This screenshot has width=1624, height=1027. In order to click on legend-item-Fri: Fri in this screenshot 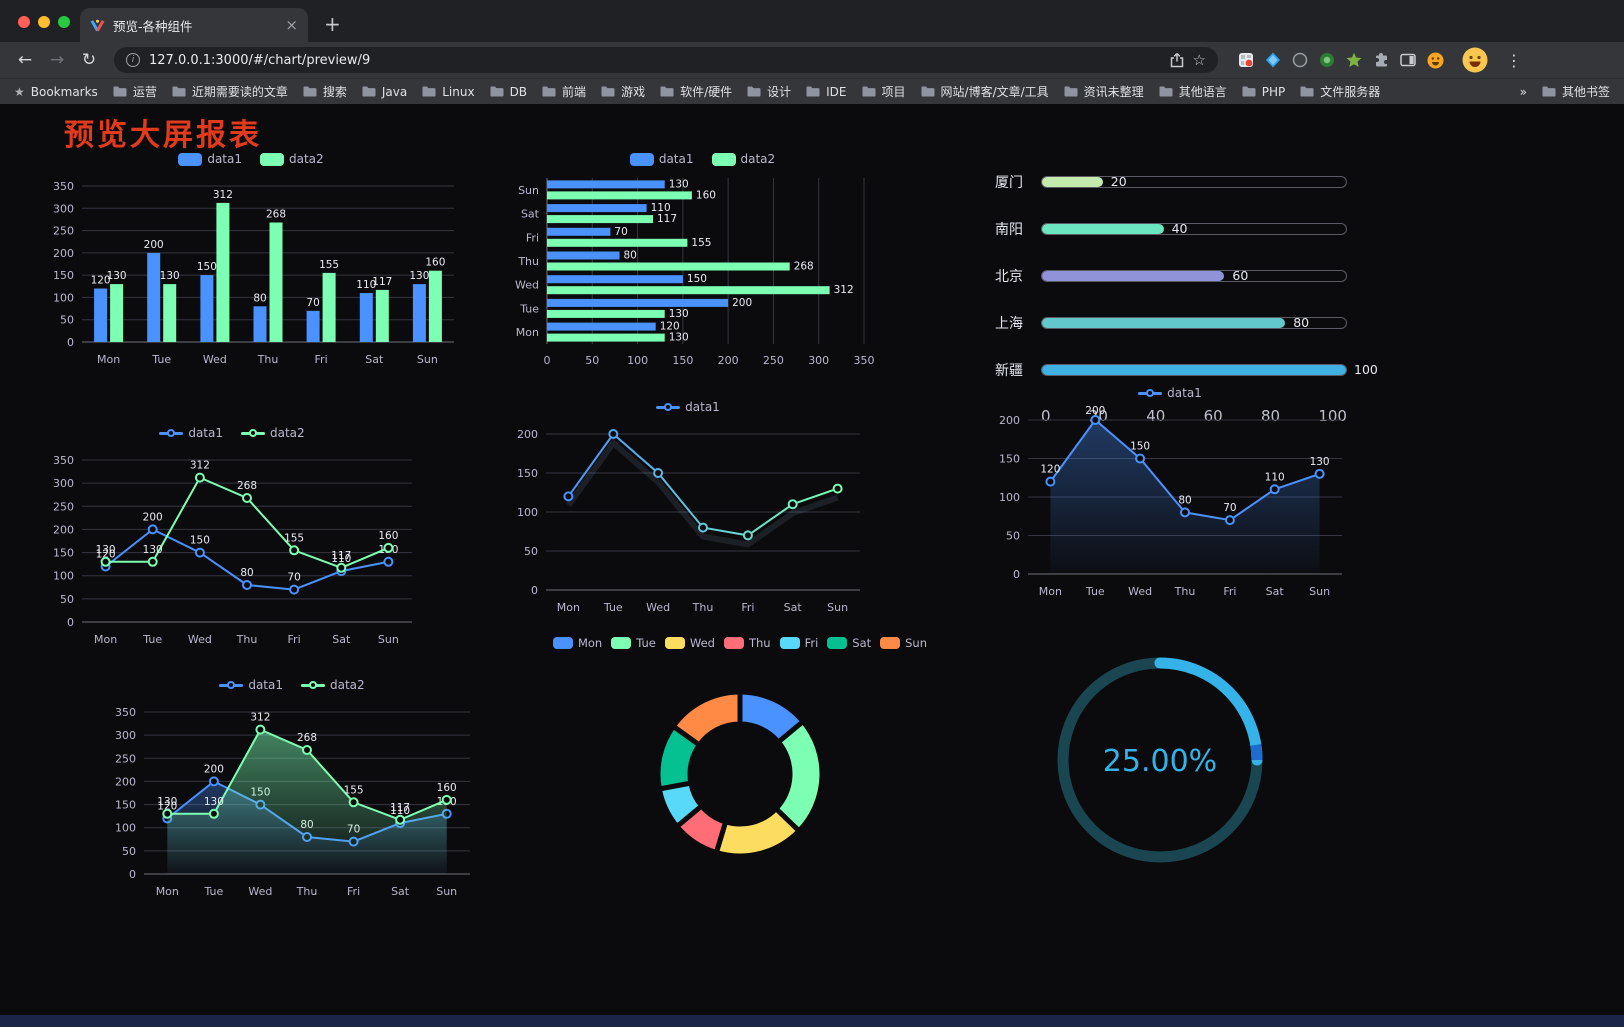, I will do `click(798, 643)`.